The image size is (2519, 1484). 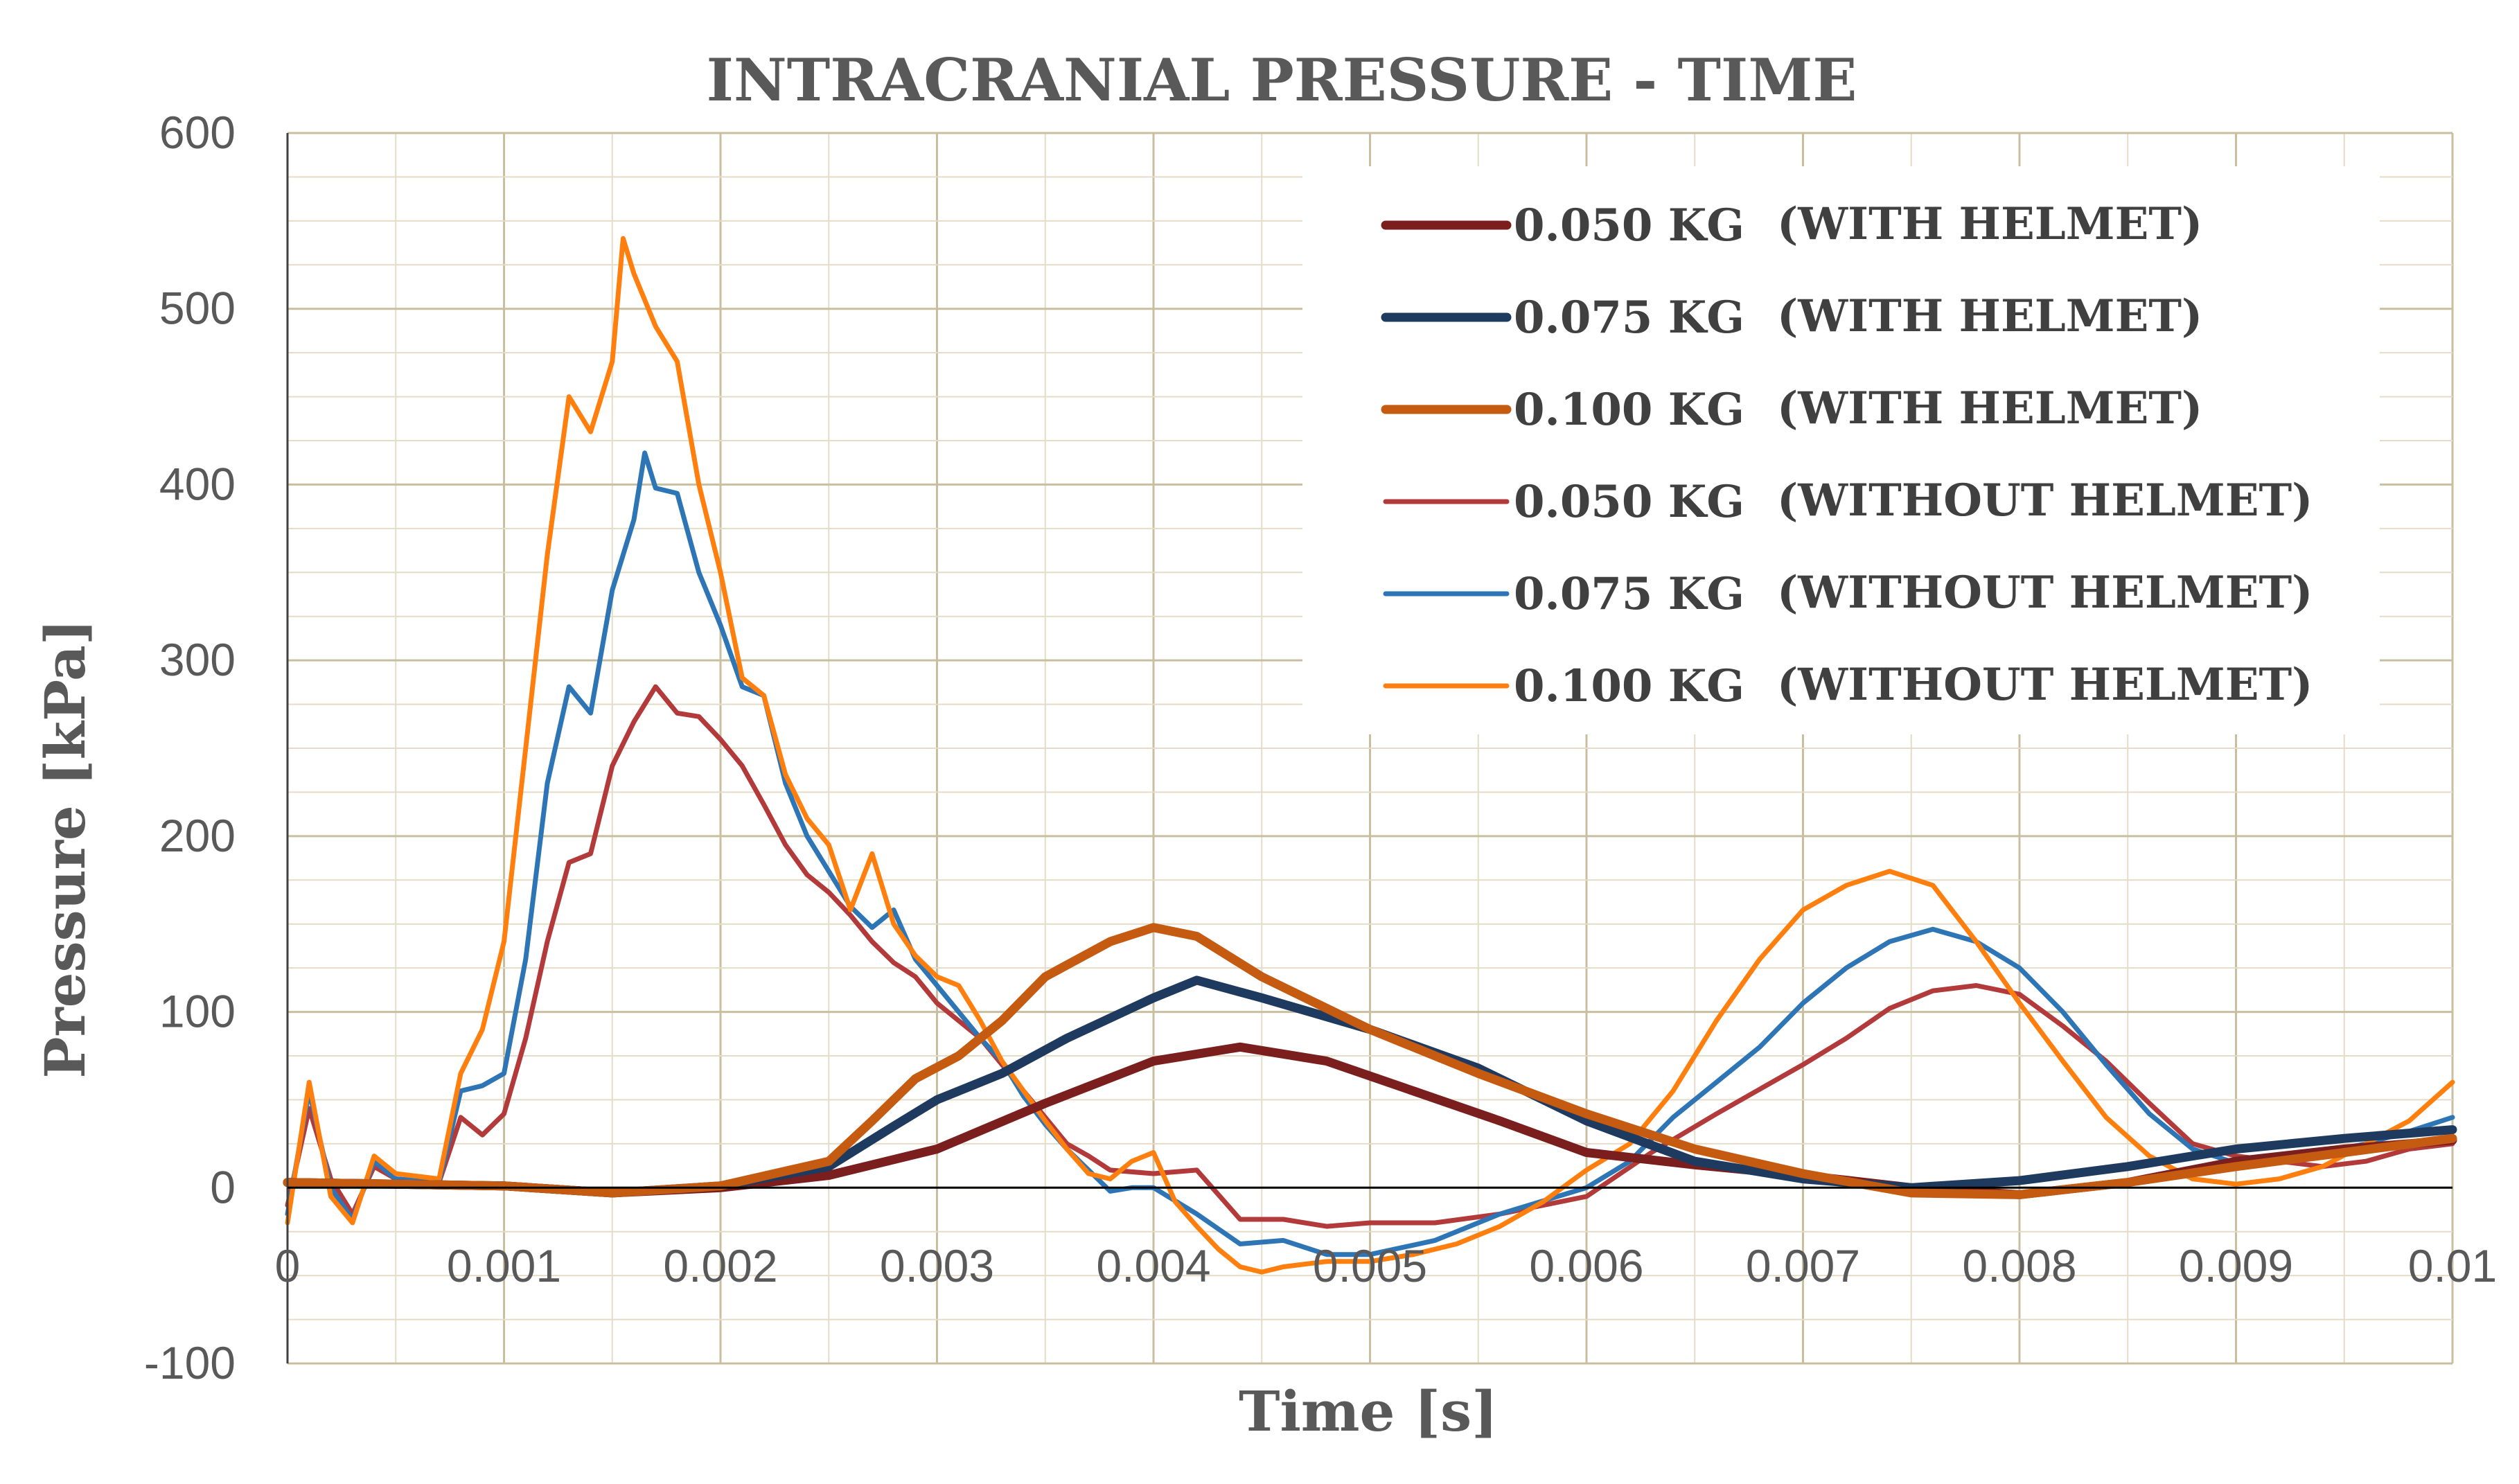 I want to click on chart-title: INTRACRANIAL PRESSURE - TIME, so click(x=1282, y=80).